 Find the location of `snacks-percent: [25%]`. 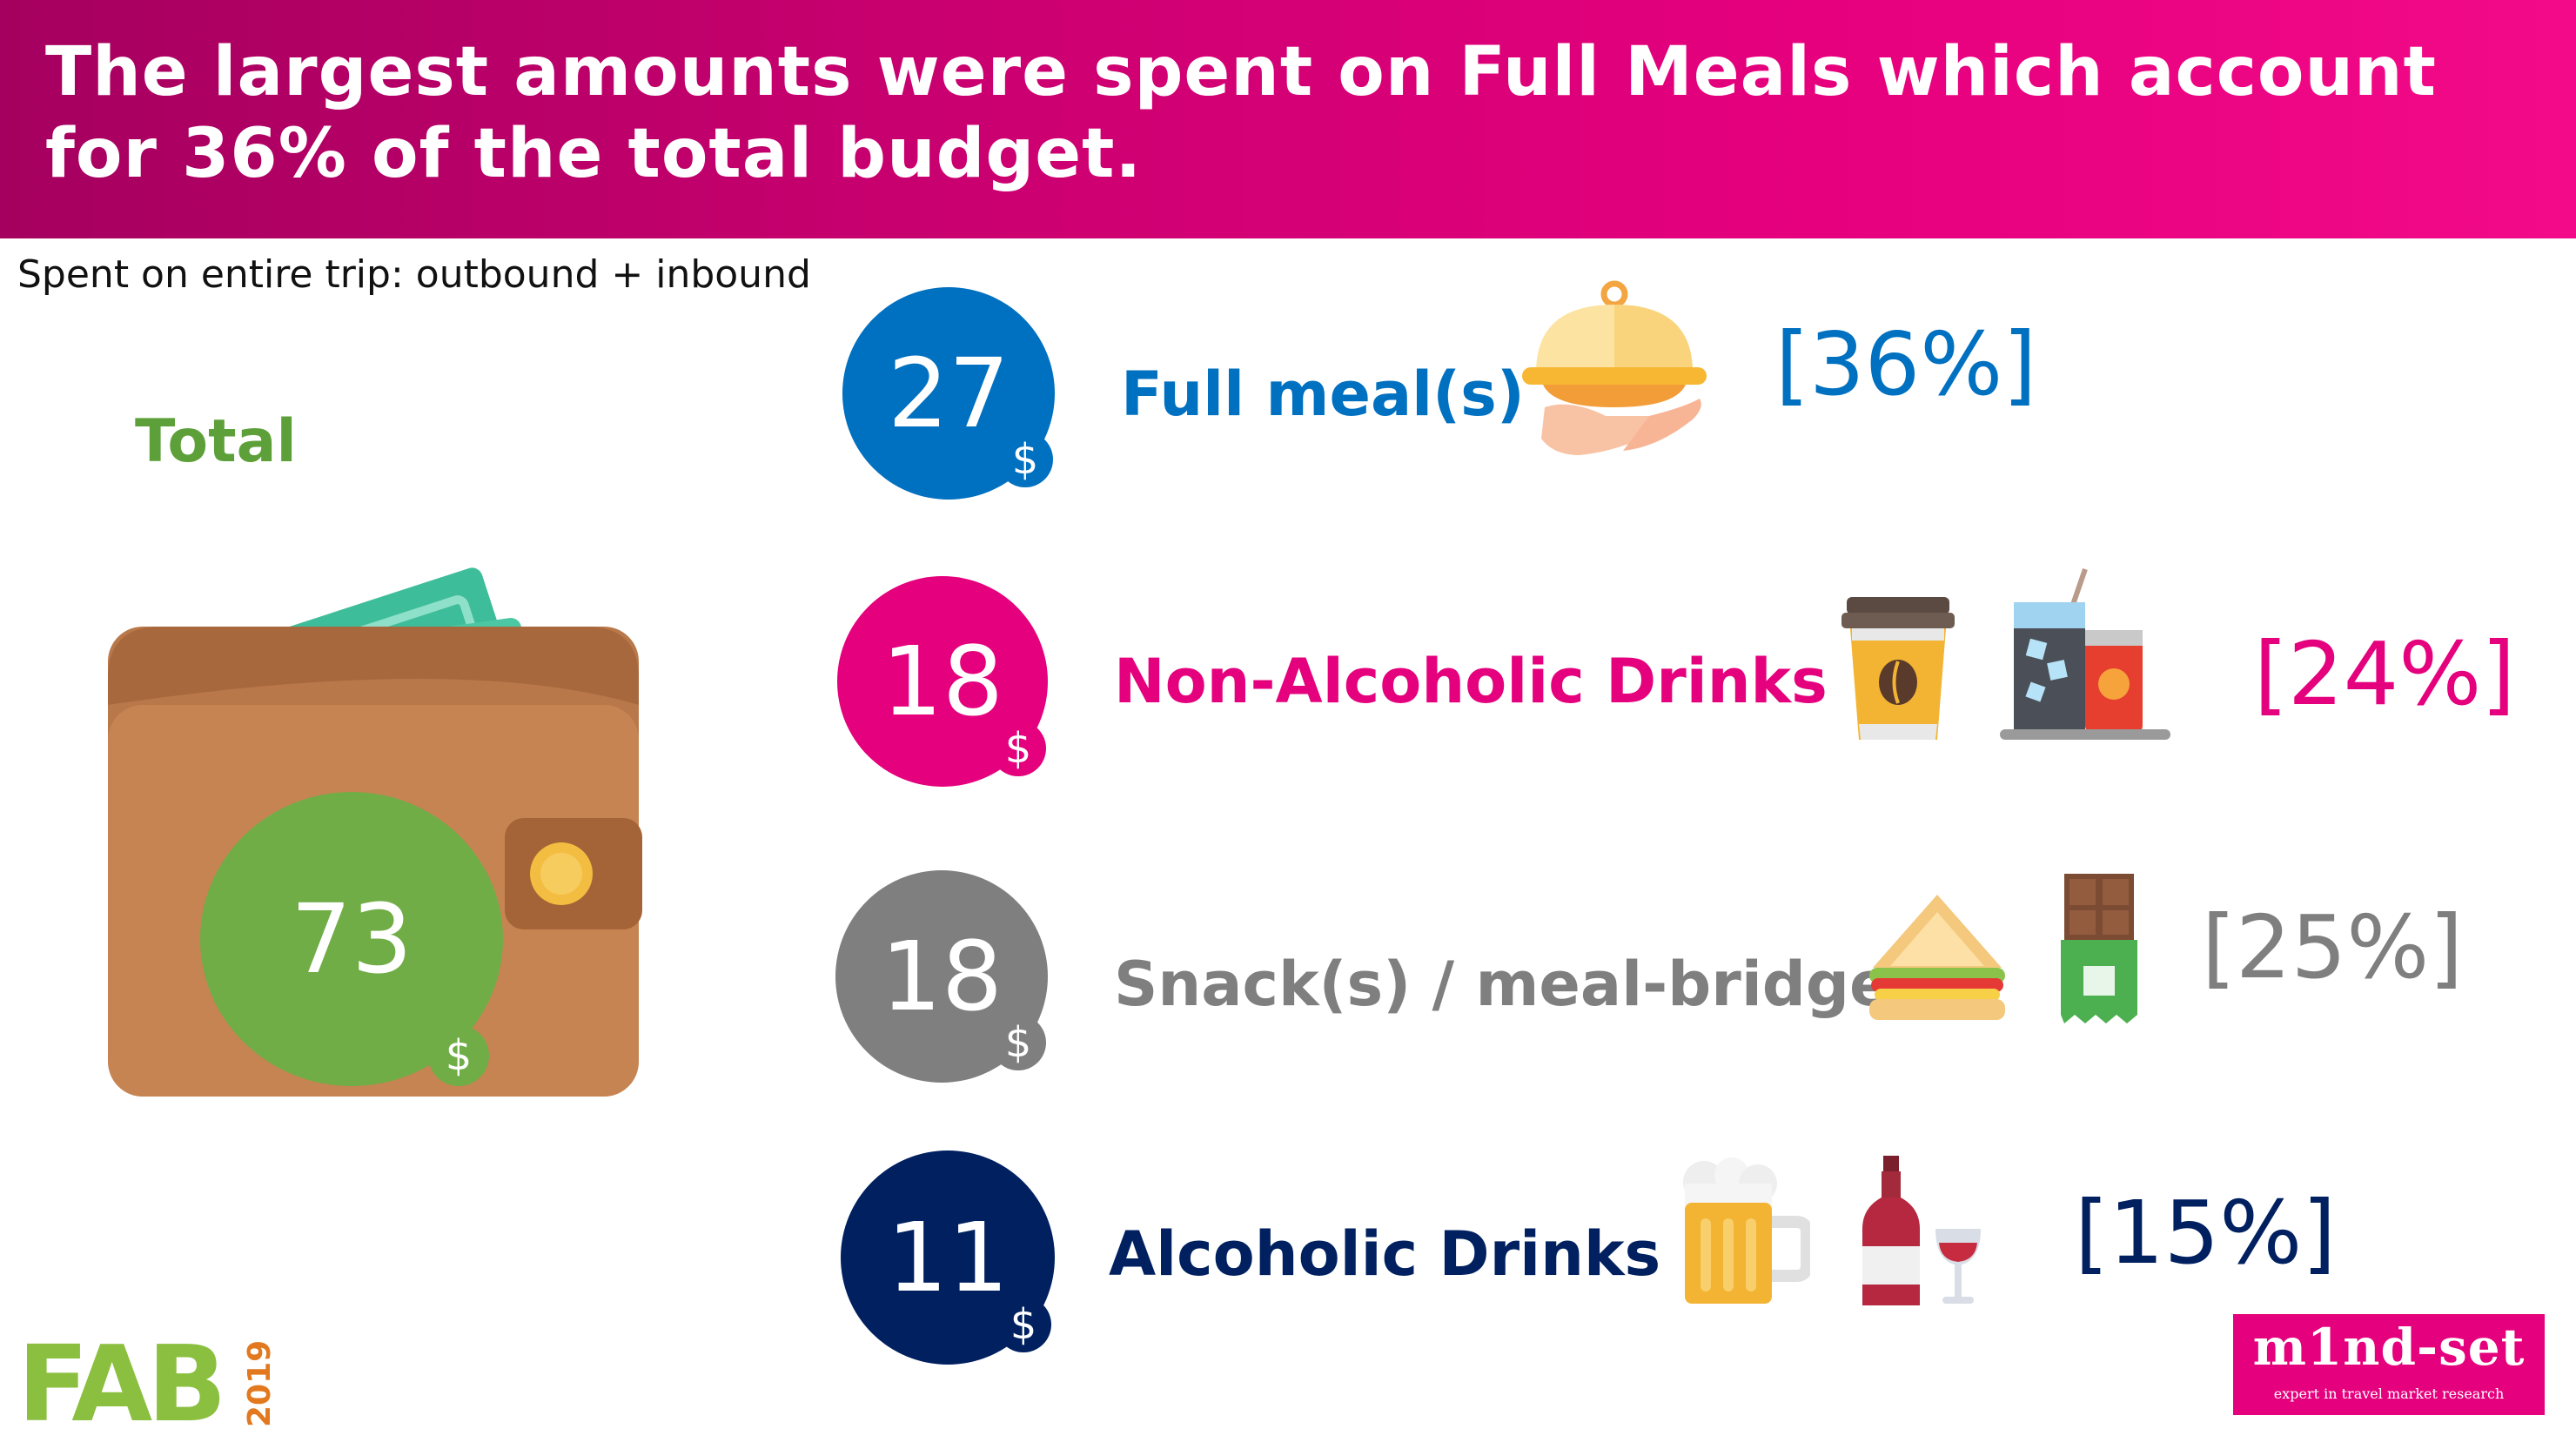

snacks-percent: [25%] is located at coordinates (2333, 947).